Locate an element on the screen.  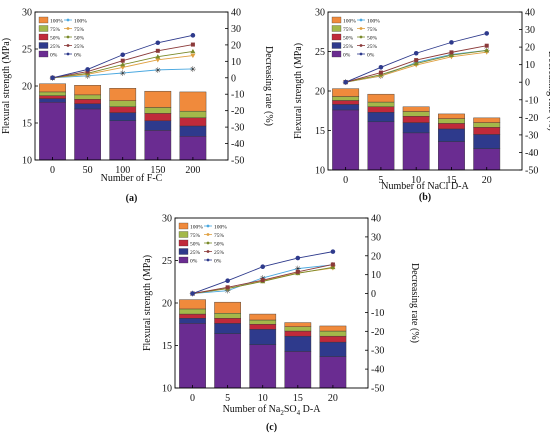
y2-tick-label: -30 is located at coordinates (377, 351).